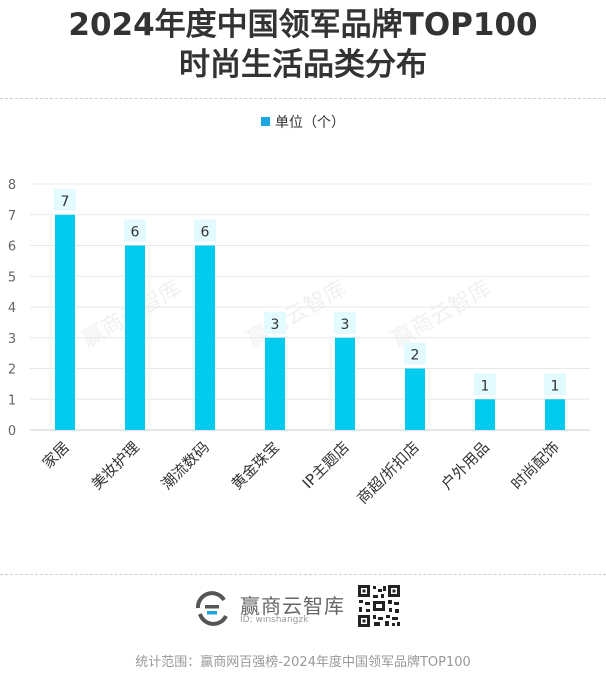 The image size is (606, 675). I want to click on x-tick-label: 黄金珠宝, so click(255, 465).